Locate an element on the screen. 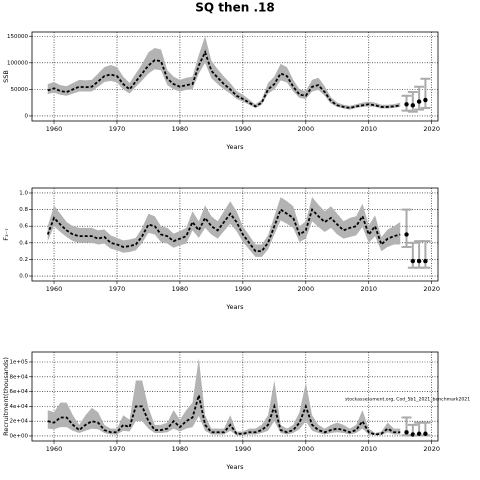 This screenshot has height=480, width=480. y-tick-label: 50000 is located at coordinates (20, 90).